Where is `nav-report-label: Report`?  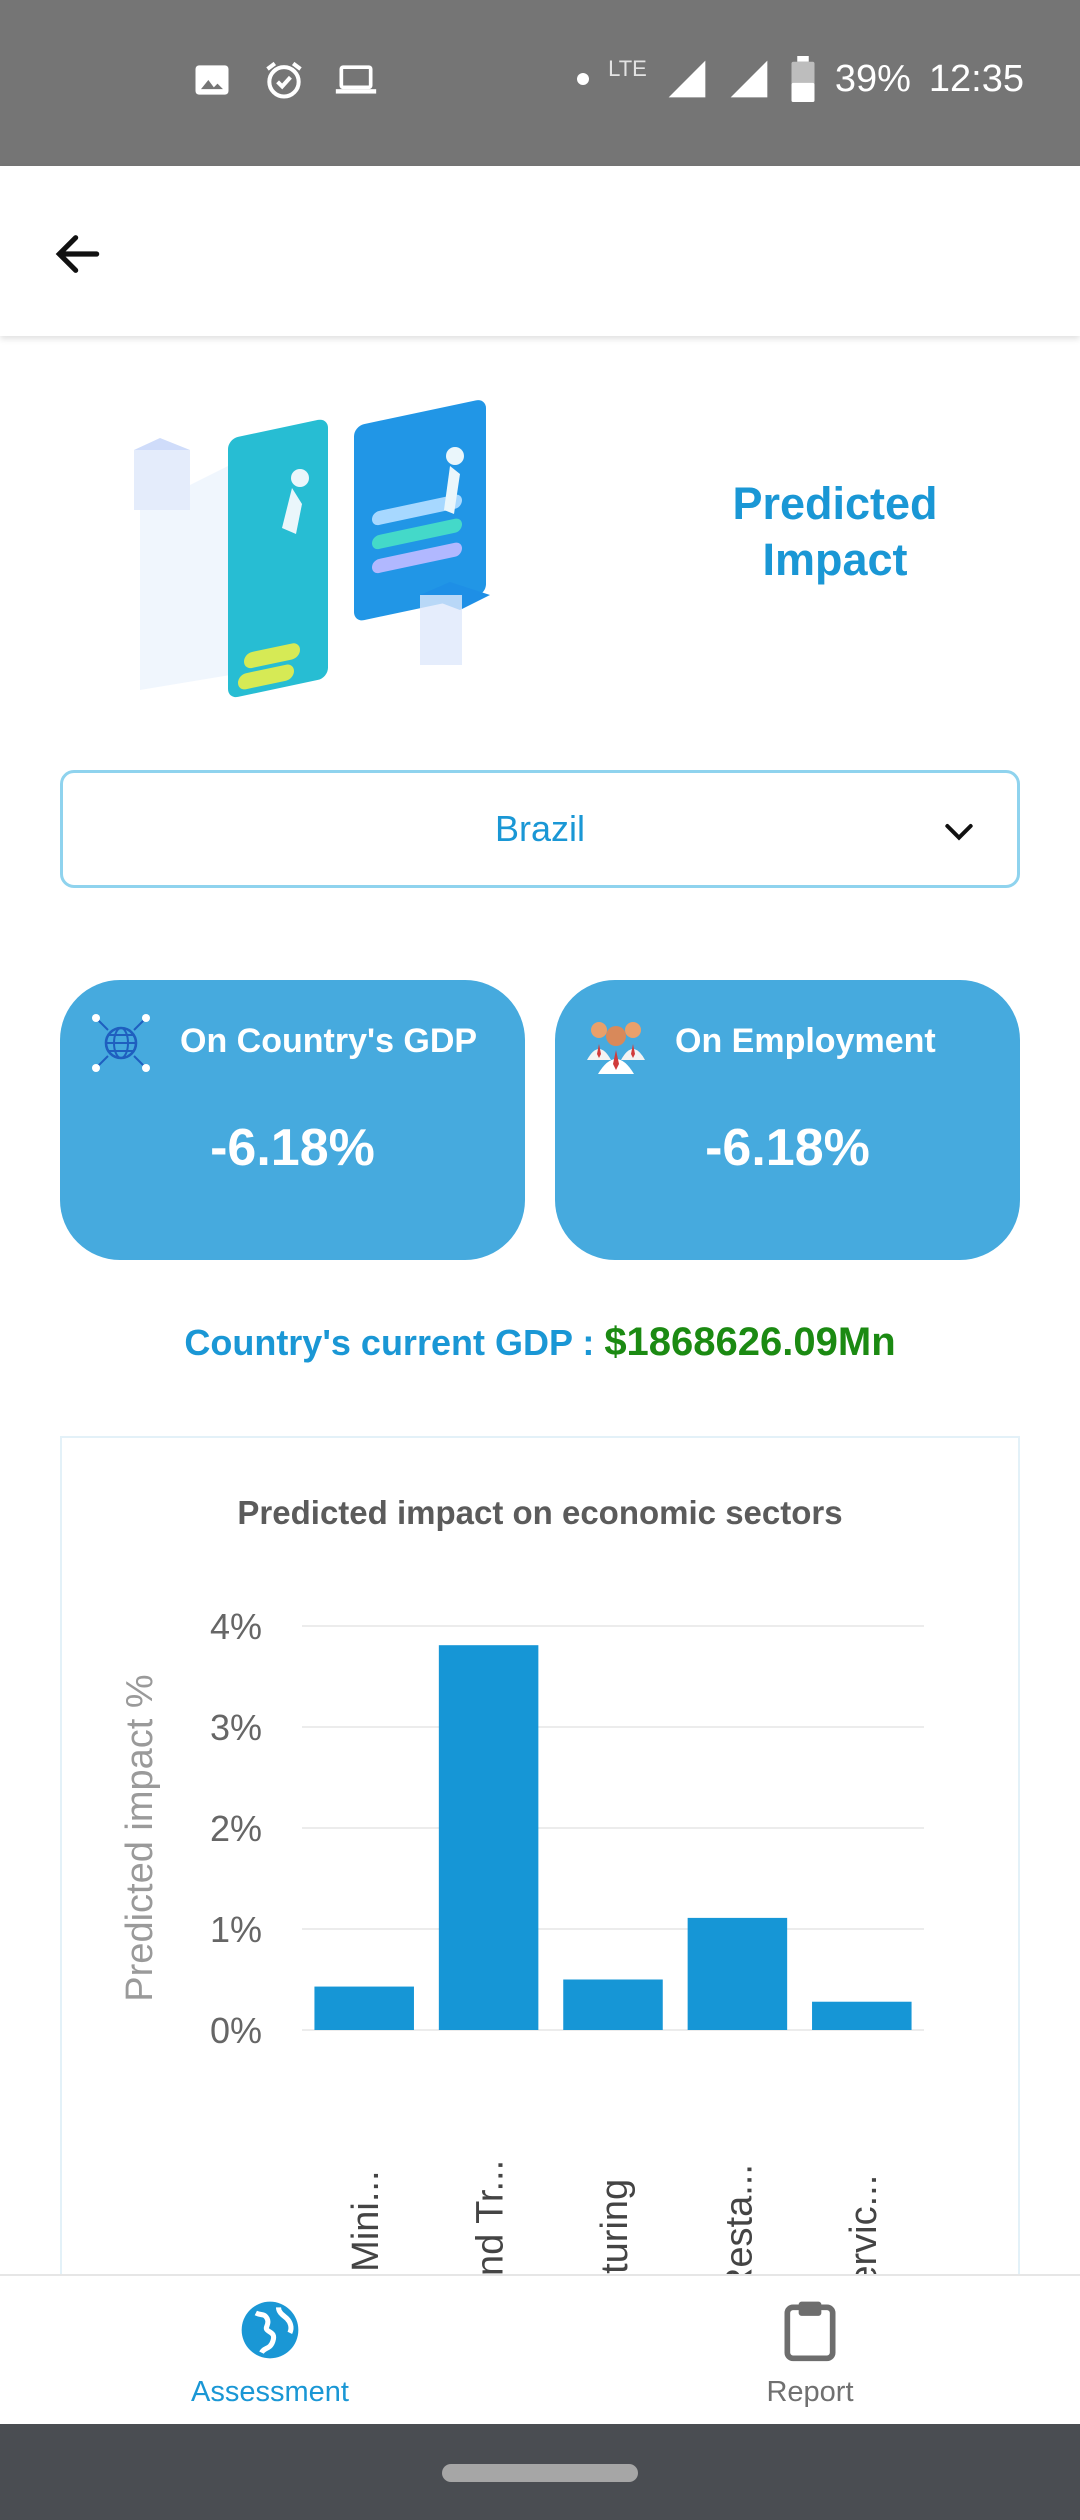 nav-report-label: Report is located at coordinates (810, 2392).